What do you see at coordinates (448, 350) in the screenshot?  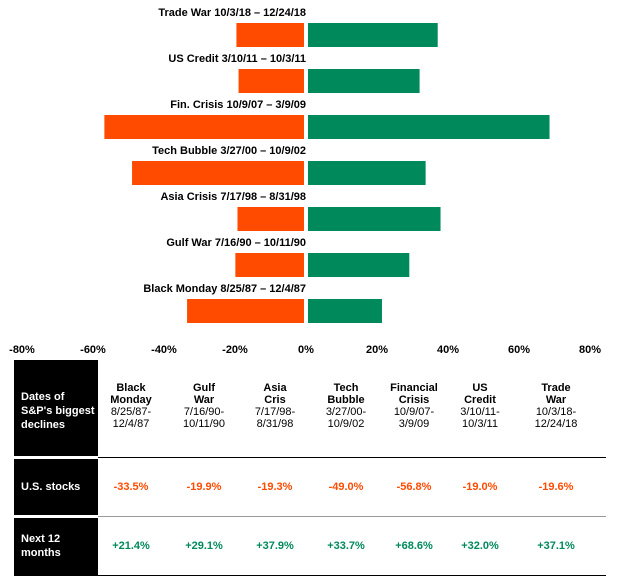 I see `x-tick-label: 40%` at bounding box center [448, 350].